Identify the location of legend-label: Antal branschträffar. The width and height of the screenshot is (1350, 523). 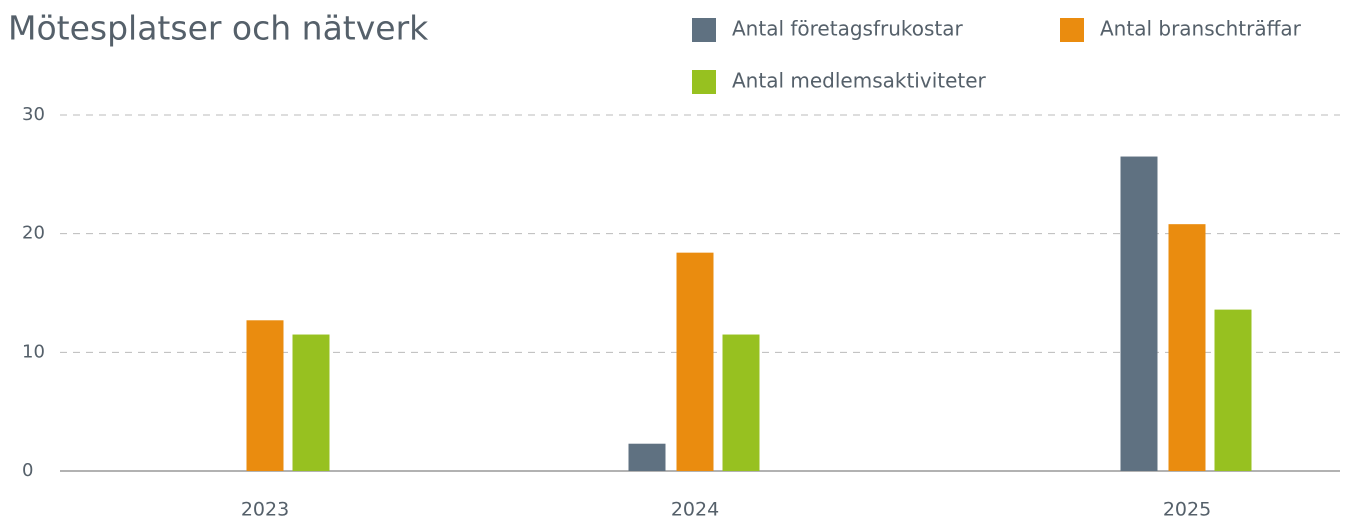
(1201, 29).